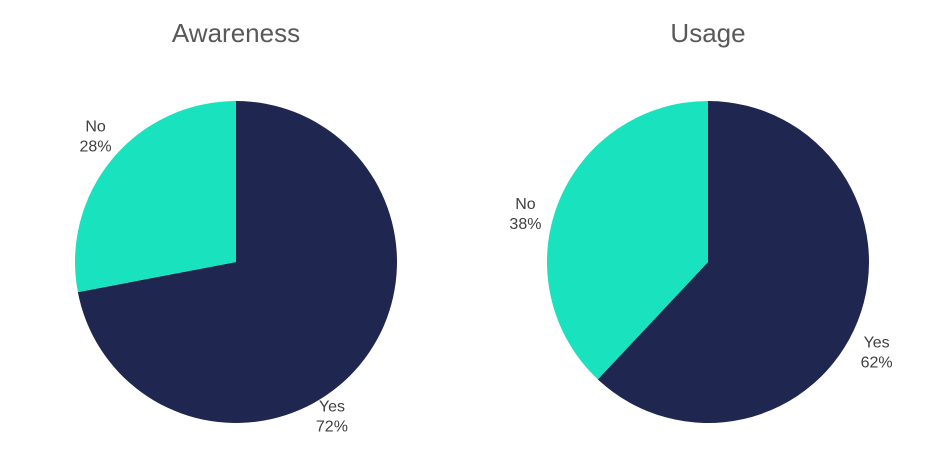 Image resolution: width=944 pixels, height=473 pixels. What do you see at coordinates (627, 240) in the screenshot?
I see `usage-slice-no` at bounding box center [627, 240].